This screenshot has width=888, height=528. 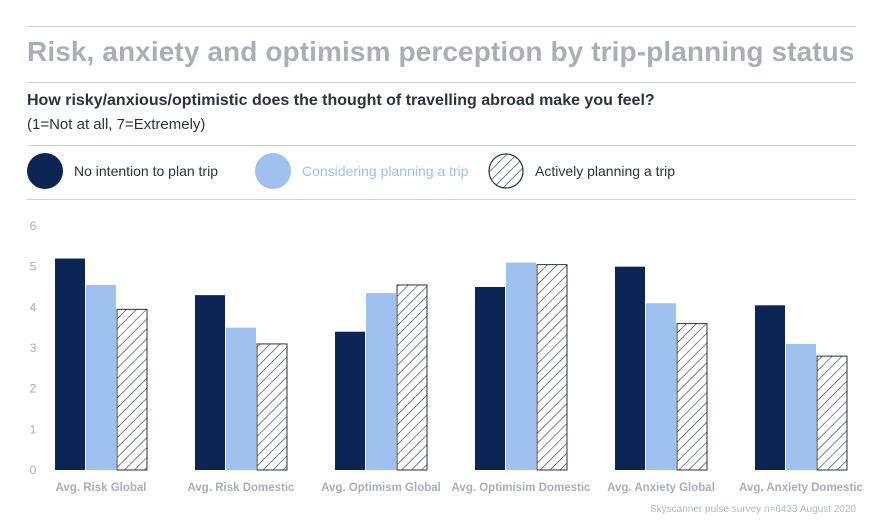 What do you see at coordinates (385, 171) in the screenshot?
I see `legend-label-considering: Considering planning a trip` at bounding box center [385, 171].